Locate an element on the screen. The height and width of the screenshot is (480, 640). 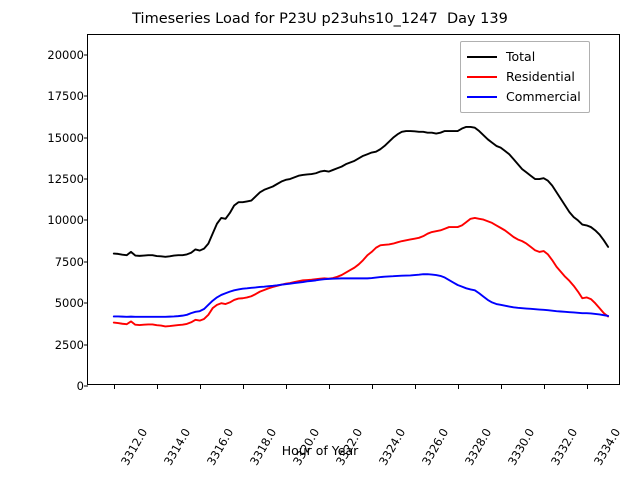
chart-legend: Total Residential Commercial is located at coordinates (525, 77).